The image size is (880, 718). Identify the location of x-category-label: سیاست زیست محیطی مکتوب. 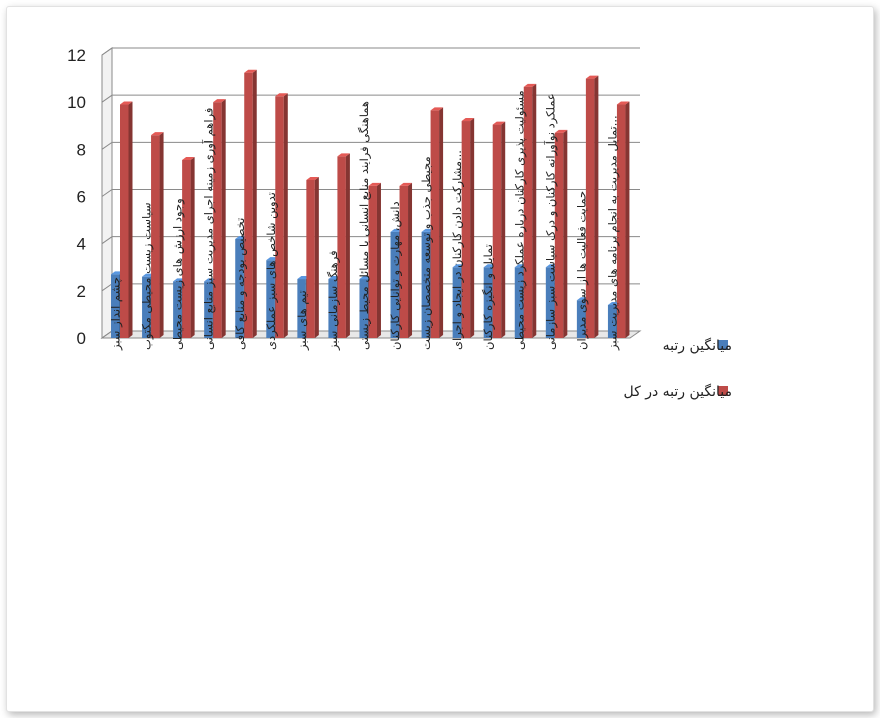
(147, 276).